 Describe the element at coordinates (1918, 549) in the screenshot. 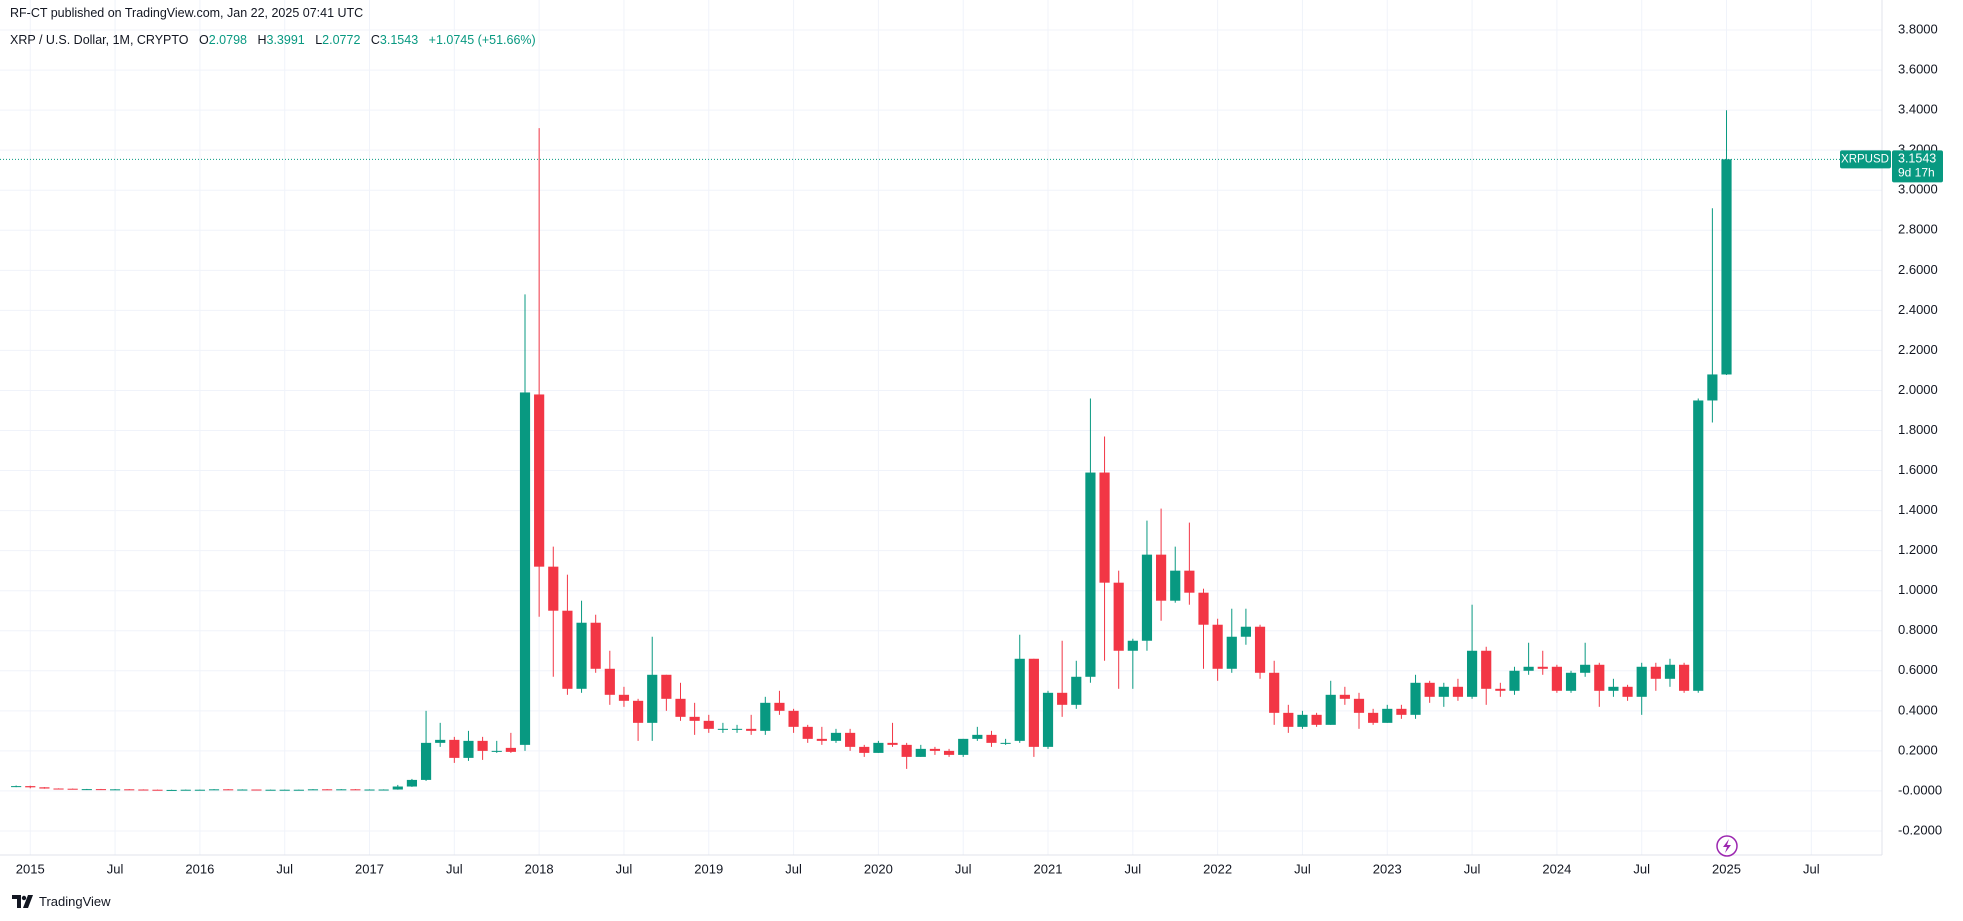

I see `y-tick-label: 1.2000` at that location.